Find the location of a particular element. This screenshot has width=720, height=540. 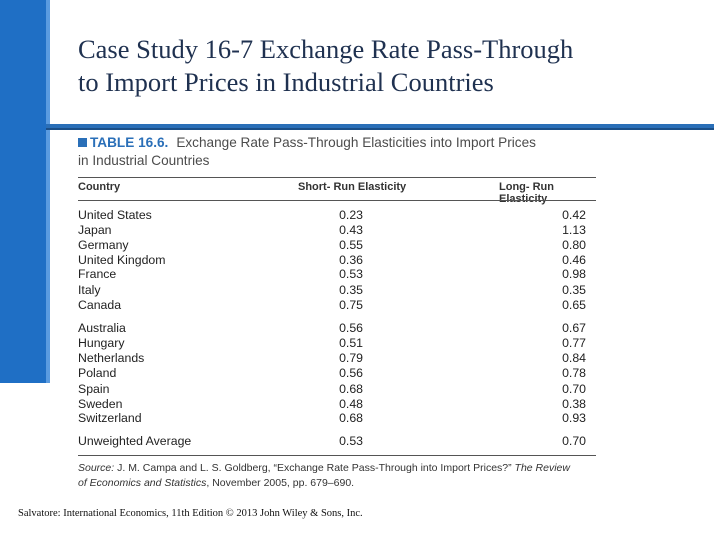

short-run-cell: 0.79 is located at coordinates (351, 358).